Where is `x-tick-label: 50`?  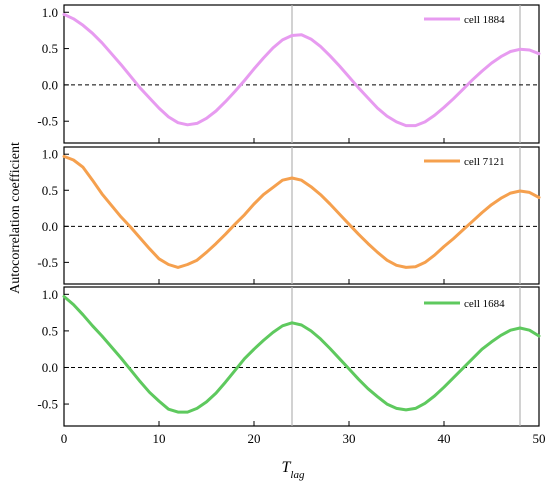 x-tick-label: 50 is located at coordinates (539, 438).